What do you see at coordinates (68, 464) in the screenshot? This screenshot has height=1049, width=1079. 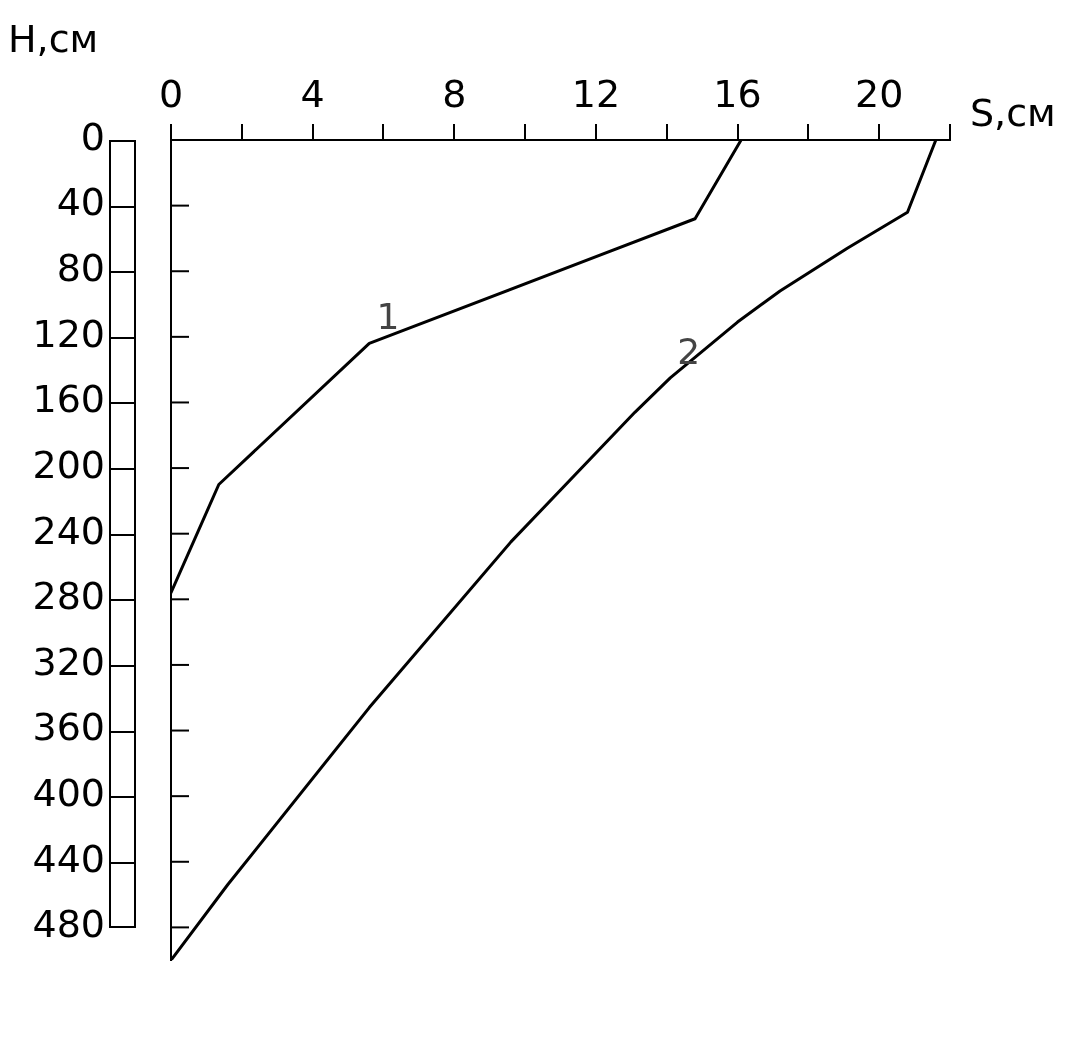 I see `y-tick-label: 200` at bounding box center [68, 464].